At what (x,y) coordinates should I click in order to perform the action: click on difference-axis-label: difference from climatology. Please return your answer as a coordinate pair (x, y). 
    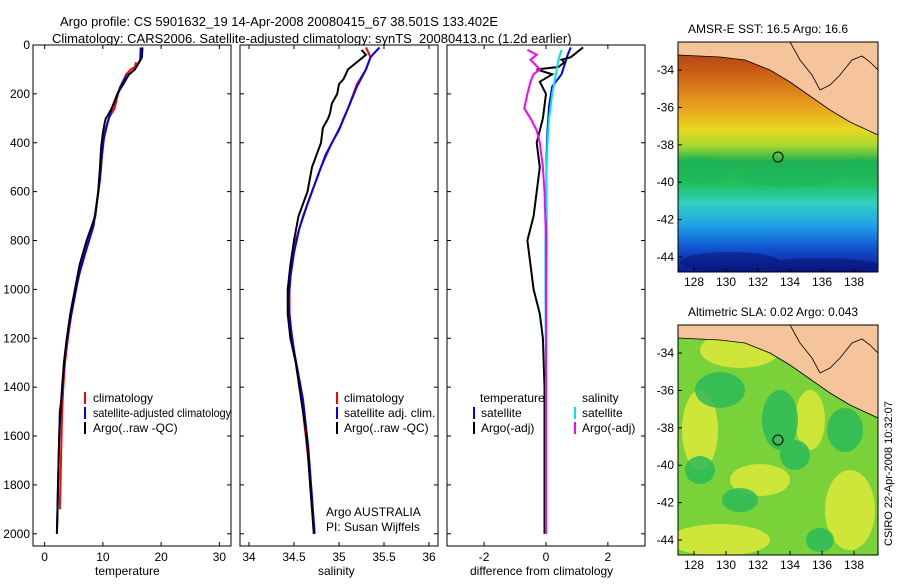
    Looking at the image, I should click on (541, 571).